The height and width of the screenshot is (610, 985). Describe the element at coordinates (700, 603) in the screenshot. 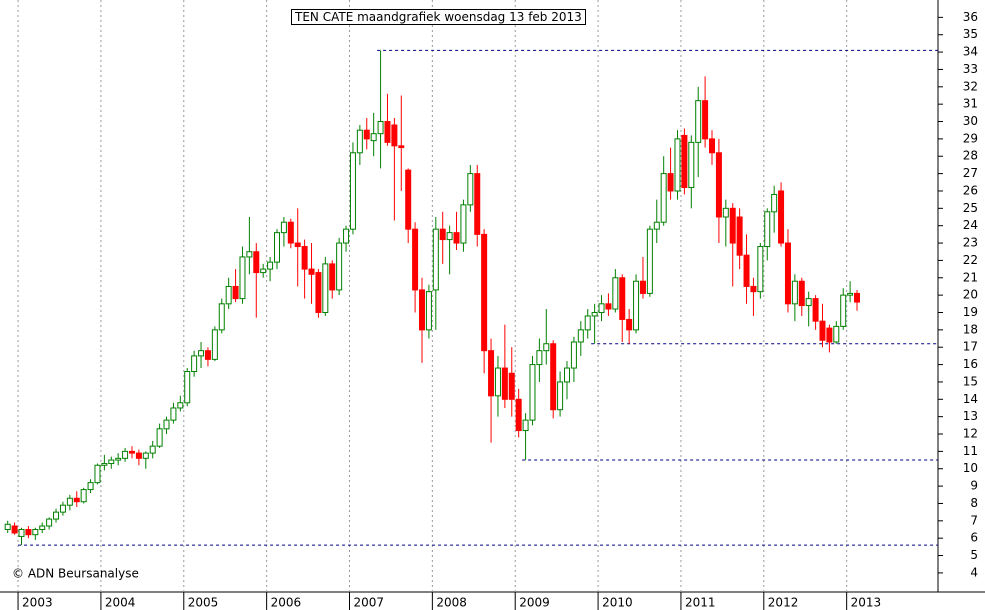

I see `x-tick-label: 2011` at that location.